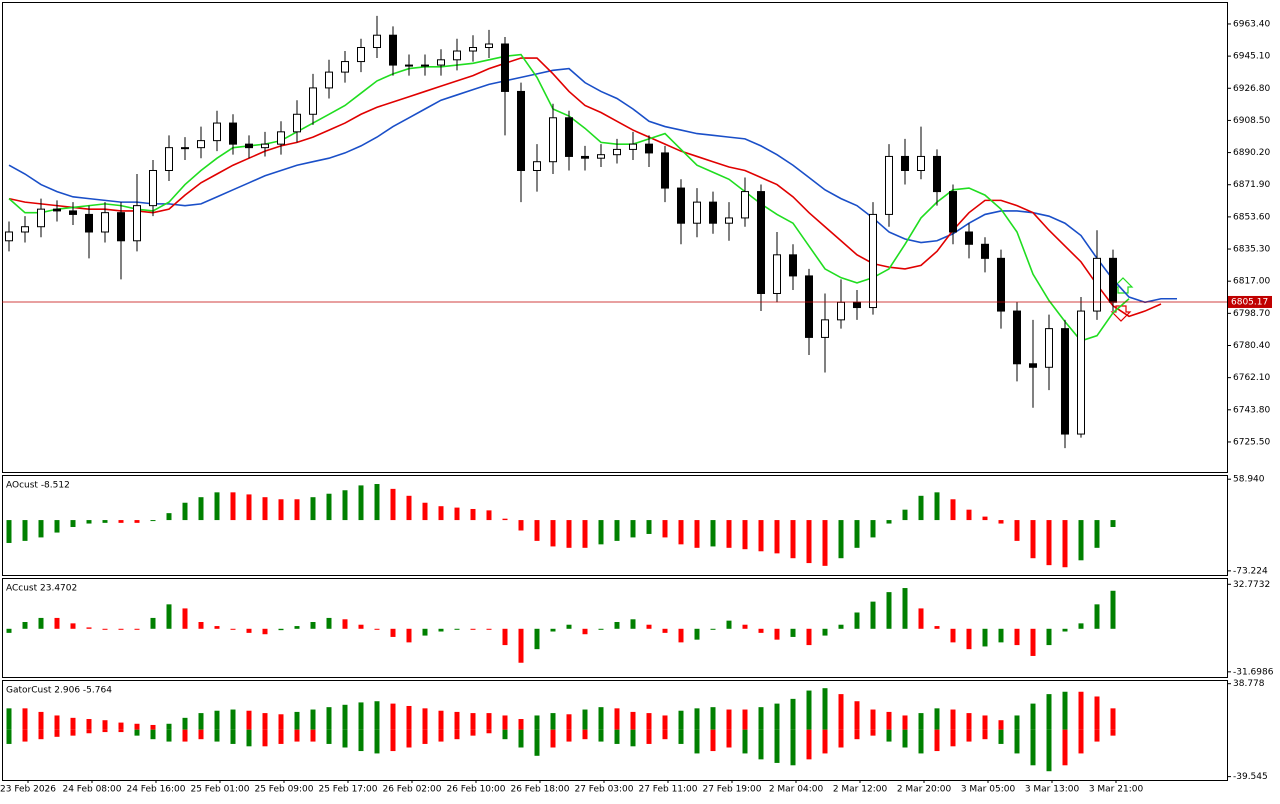 The height and width of the screenshot is (804, 1280). I want to click on y-tick-label: -39.545, so click(1250, 777).